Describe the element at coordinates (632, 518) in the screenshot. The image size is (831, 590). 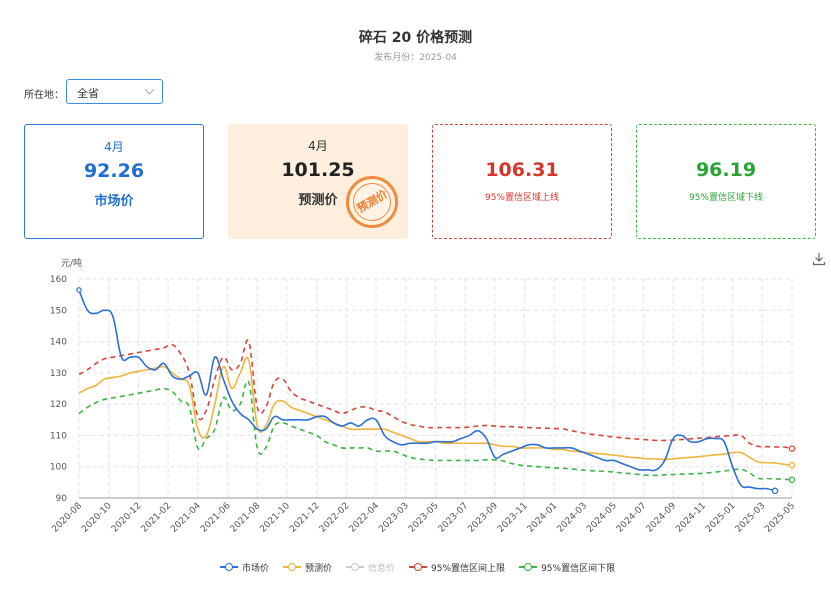
I see `x-tick-label: 2024-07` at that location.